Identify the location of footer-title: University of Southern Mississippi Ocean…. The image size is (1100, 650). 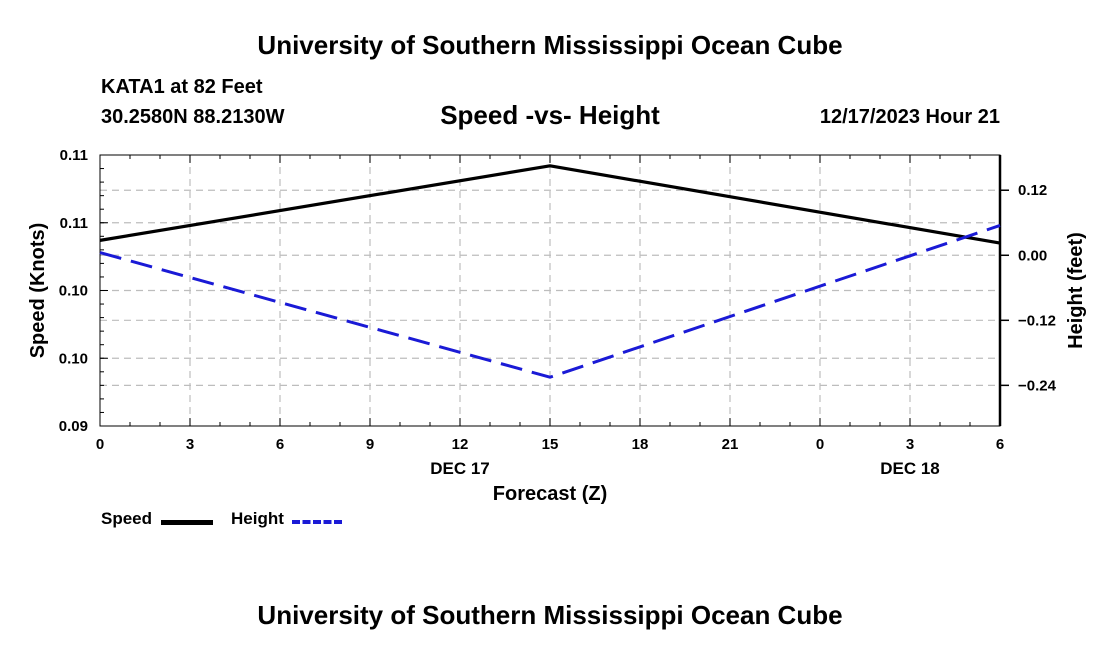
(550, 615).